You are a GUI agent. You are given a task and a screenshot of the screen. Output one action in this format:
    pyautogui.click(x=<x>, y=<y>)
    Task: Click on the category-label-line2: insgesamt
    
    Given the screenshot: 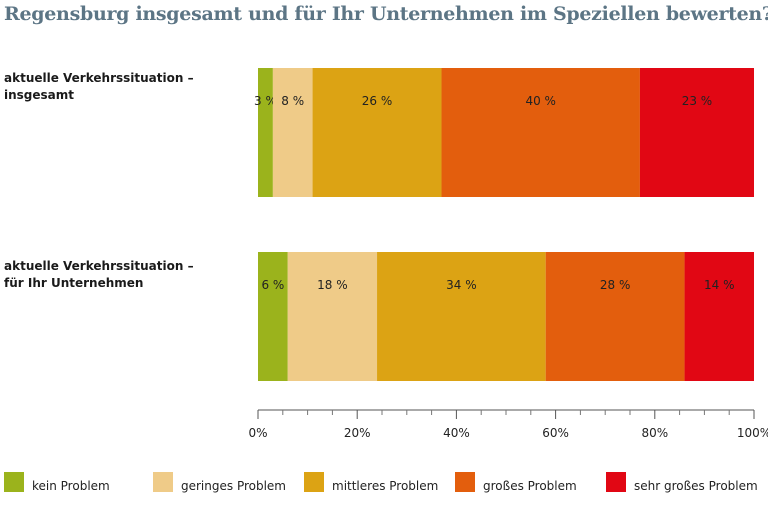 What is the action you would take?
    pyautogui.click(x=39, y=95)
    